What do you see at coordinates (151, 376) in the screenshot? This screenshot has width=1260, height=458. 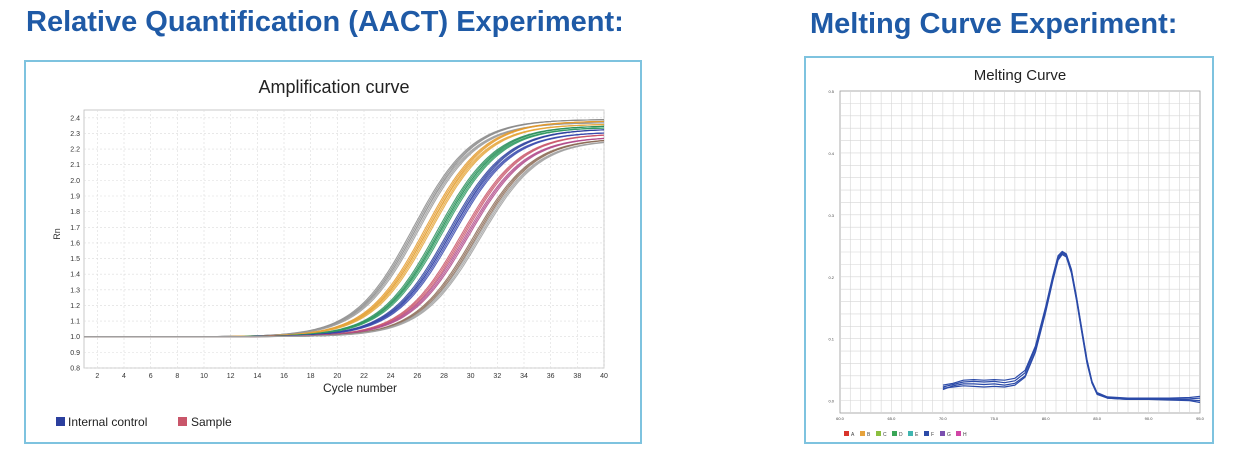 I see `amplification-x-tick-label: 6` at bounding box center [151, 376].